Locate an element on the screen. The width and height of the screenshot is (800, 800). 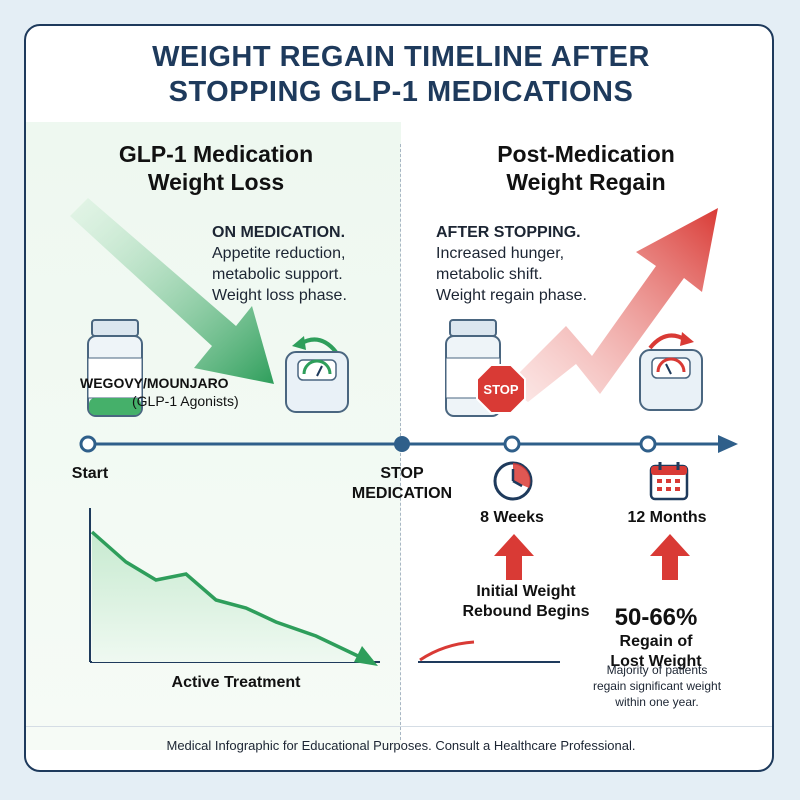
regain-line-2: Lost Weight is located at coordinates (656, 661).